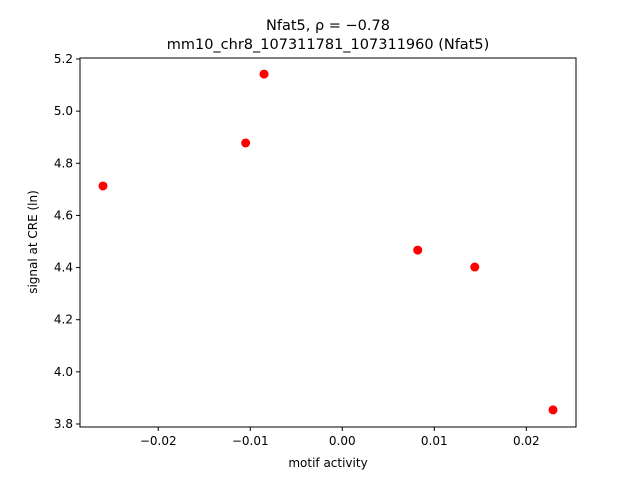  What do you see at coordinates (158, 441) in the screenshot?
I see `x-tick-label: −0.02` at bounding box center [158, 441].